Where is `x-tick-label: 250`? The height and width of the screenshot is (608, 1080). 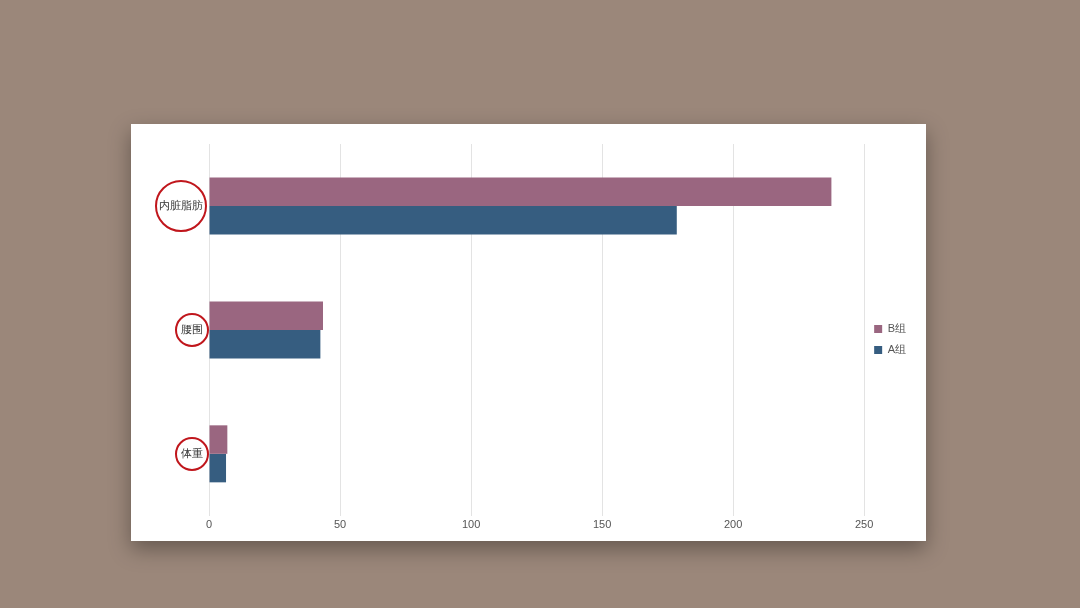
x-tick-label: 250 is located at coordinates (864, 524).